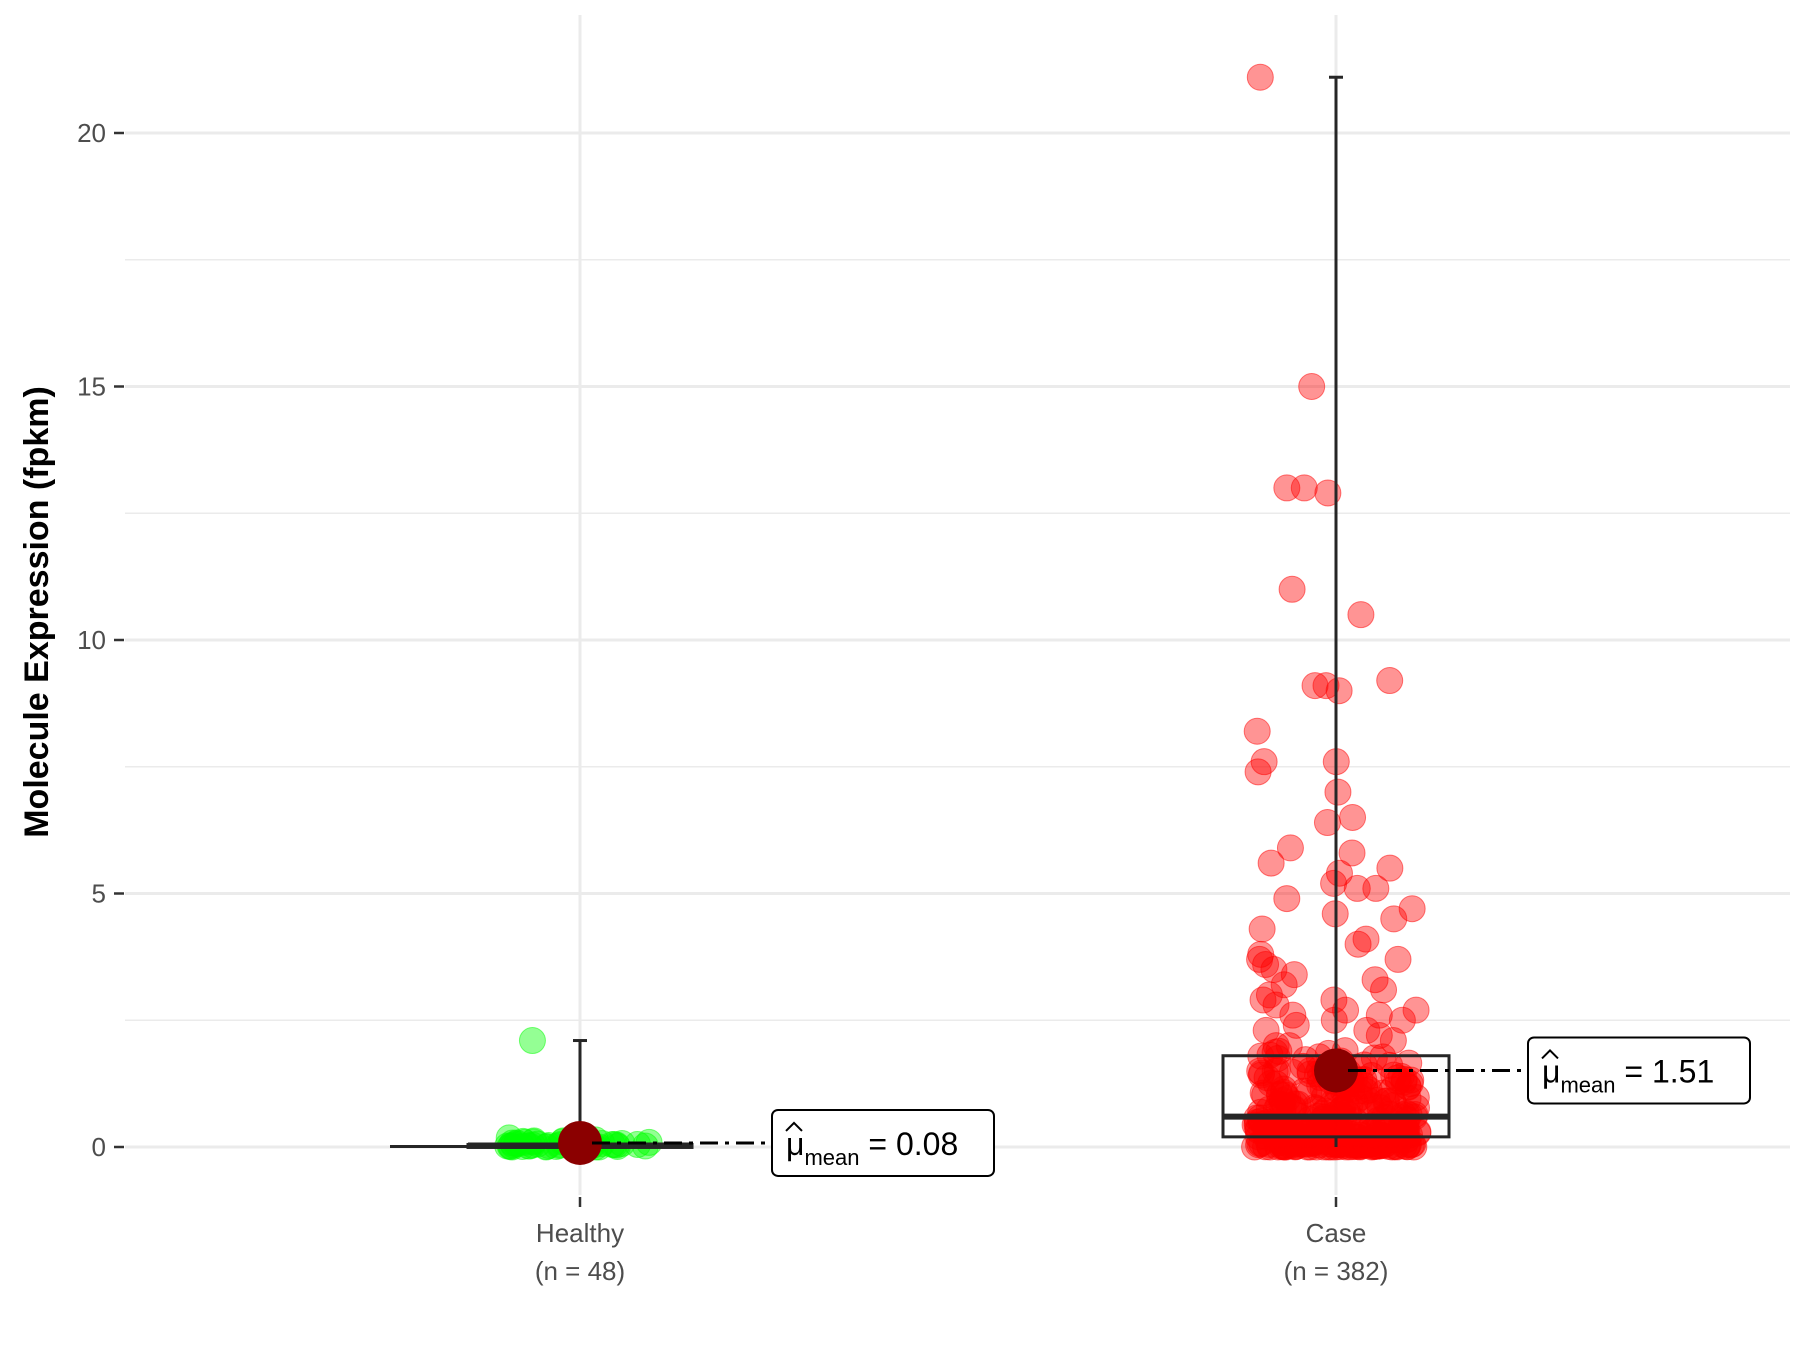 The width and height of the screenshot is (1800, 1350). Describe the element at coordinates (580, 1271) in the screenshot. I see `x-tick-sublabel: (n = 48)` at that location.